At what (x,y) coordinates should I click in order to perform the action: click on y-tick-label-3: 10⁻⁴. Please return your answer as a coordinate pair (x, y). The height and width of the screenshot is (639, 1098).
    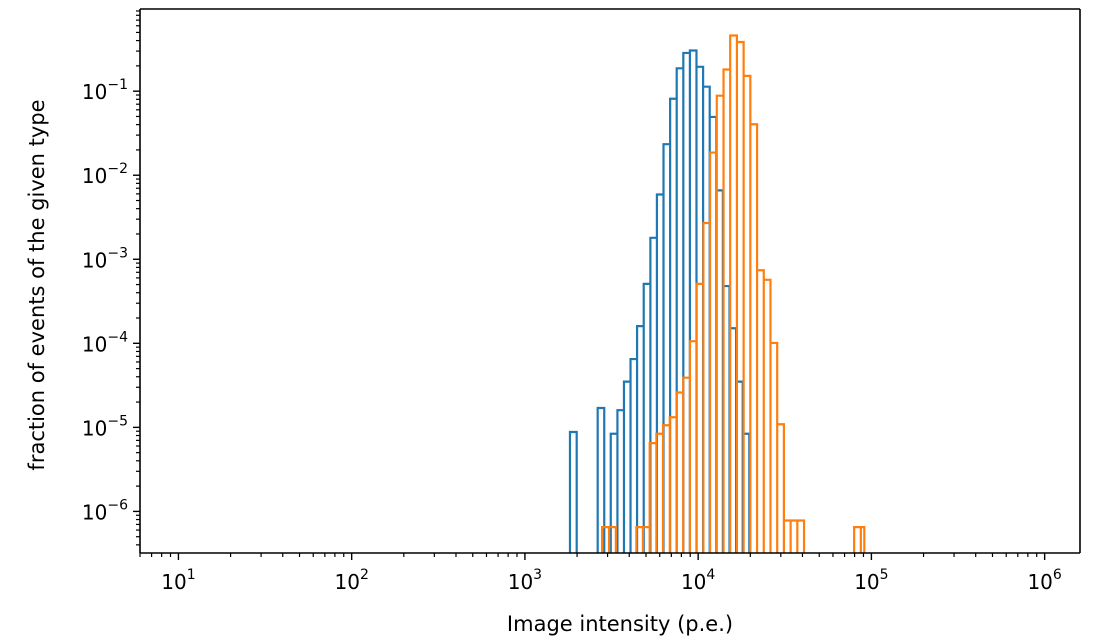
    Looking at the image, I should click on (105, 342).